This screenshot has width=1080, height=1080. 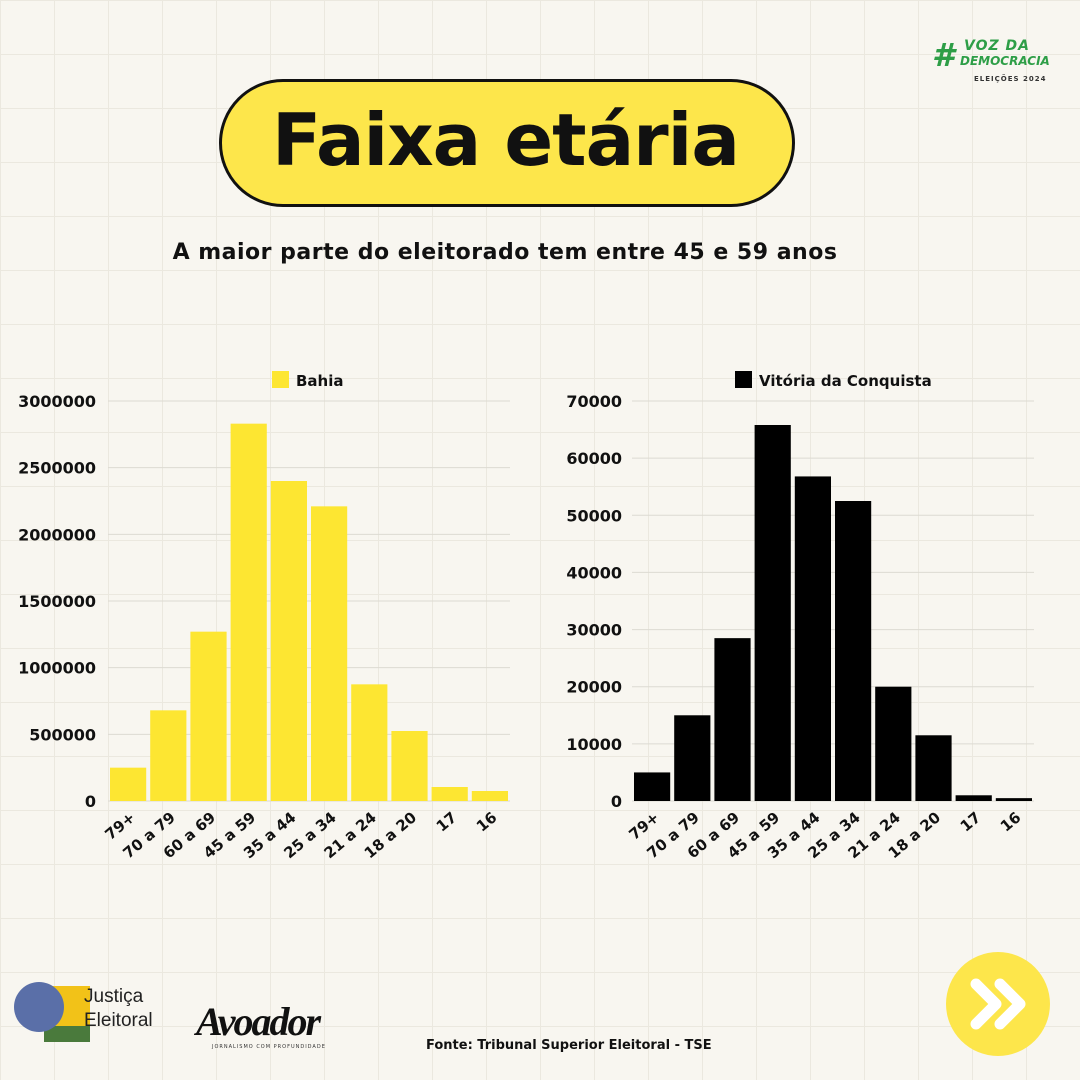 I want to click on y-tick-label: 500000, so click(x=62, y=734).